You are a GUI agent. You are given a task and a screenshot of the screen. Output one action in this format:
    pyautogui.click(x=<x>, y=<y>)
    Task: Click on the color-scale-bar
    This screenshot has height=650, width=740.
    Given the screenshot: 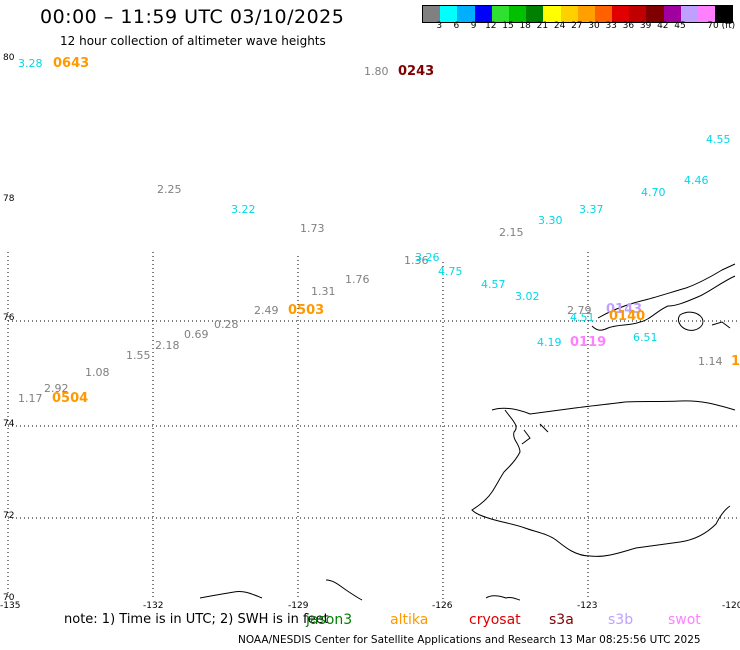 What is the action you would take?
    pyautogui.click(x=578, y=14)
    